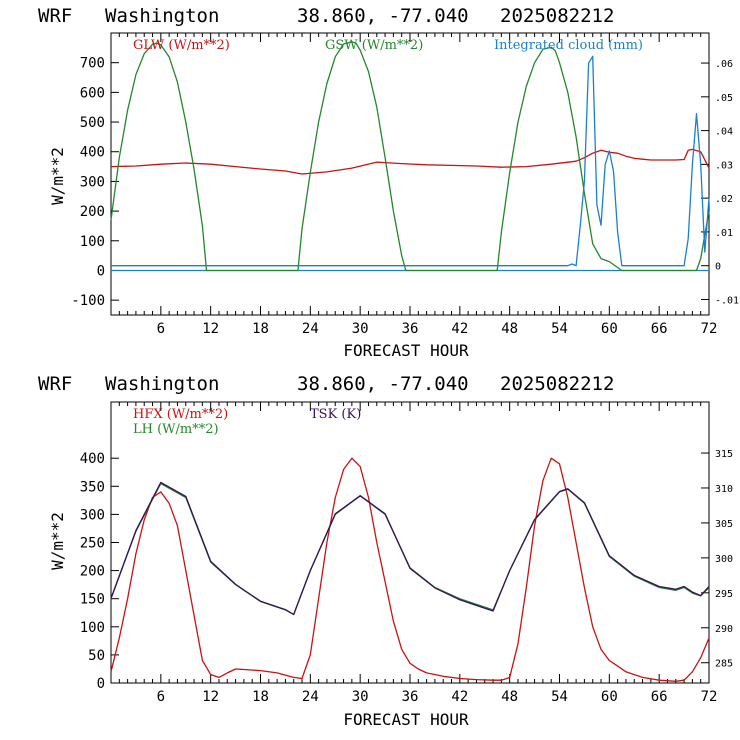 The height and width of the screenshot is (740, 740). Describe the element at coordinates (383, 16) in the screenshot. I see `panel1-coords: 38.860, -77.040` at that location.